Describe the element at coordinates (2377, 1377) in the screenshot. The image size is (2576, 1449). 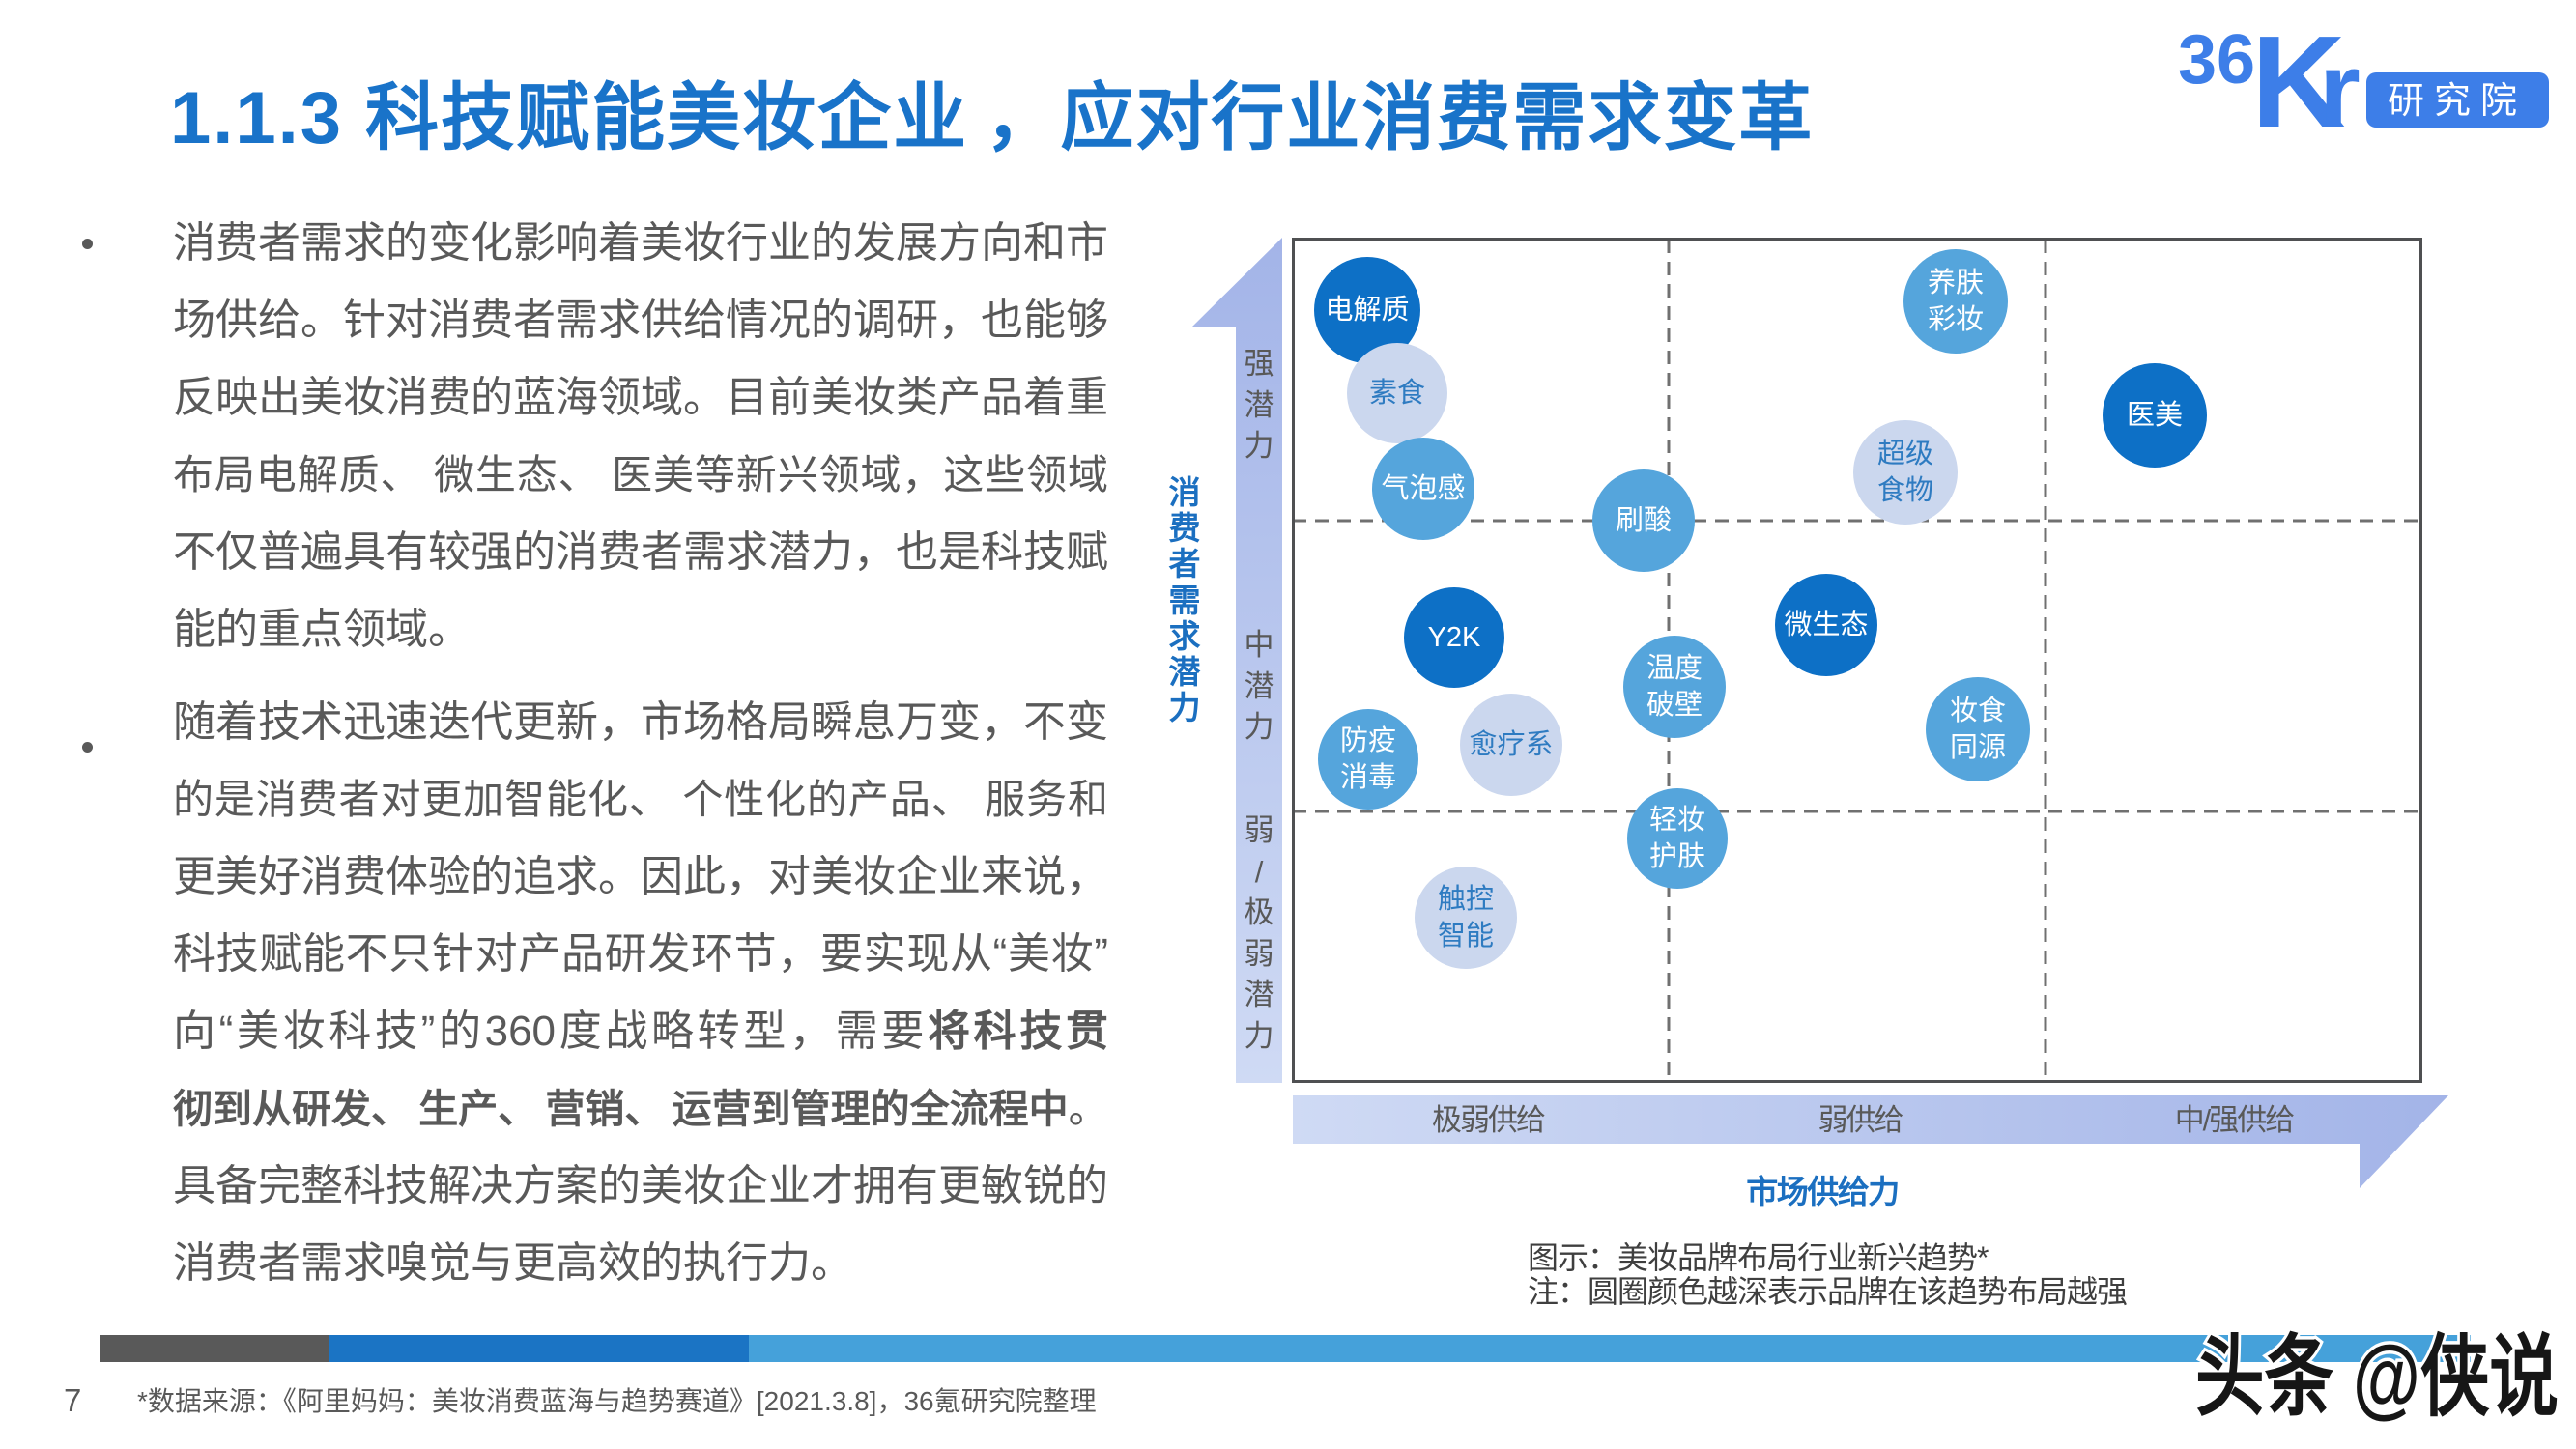
I see `svg-text: 头条 @侠说` at that location.